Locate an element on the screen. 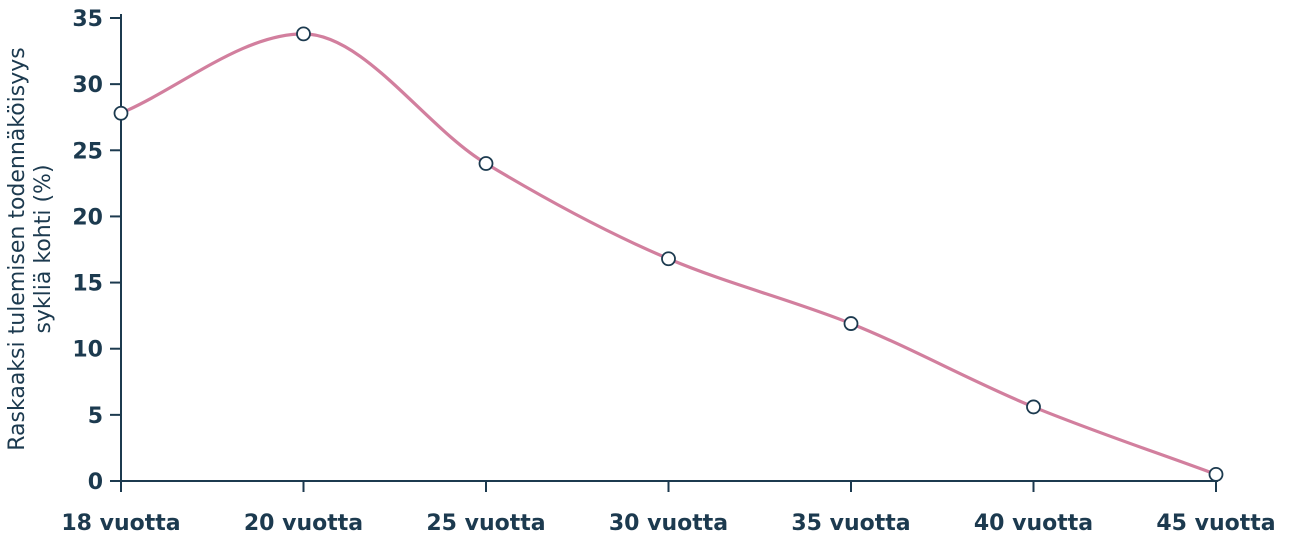 This screenshot has width=1300, height=534. y-axis-title-line-1: Raskaaksi tulemisen todennäköisyys is located at coordinates (17, 249).